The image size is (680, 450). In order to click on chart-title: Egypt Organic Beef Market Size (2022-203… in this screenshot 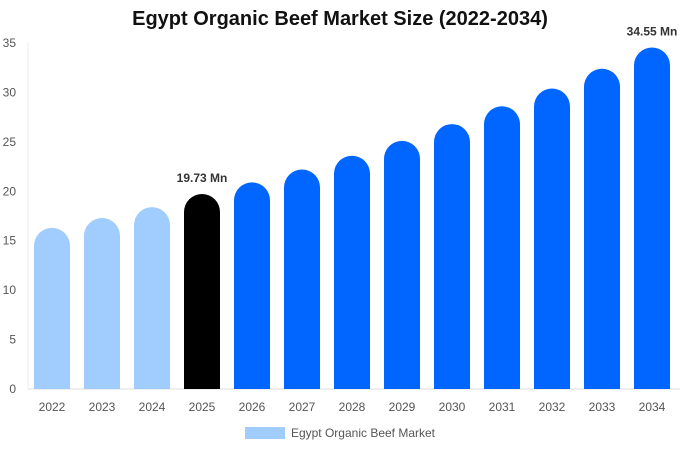, I will do `click(340, 19)`.